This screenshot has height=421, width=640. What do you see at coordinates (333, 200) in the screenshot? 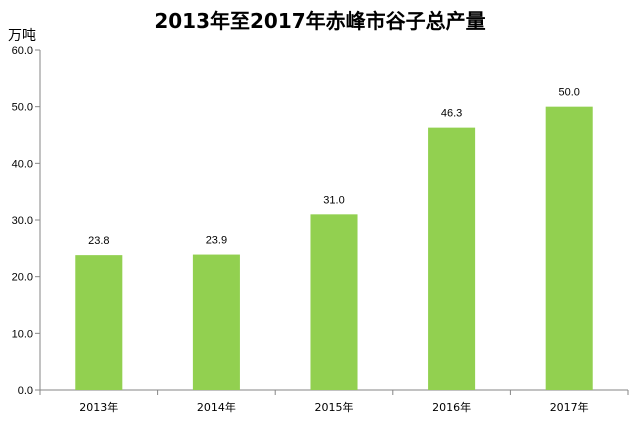
I see `bar-value-label: 31.0` at bounding box center [333, 200].